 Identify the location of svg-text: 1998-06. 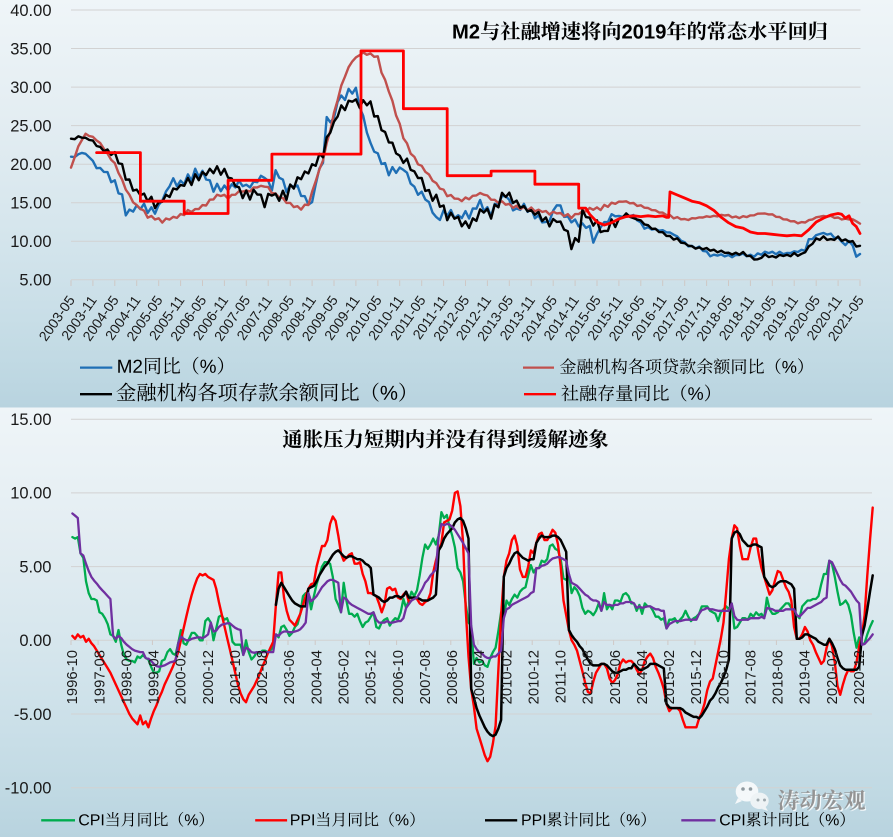
(128, 677).